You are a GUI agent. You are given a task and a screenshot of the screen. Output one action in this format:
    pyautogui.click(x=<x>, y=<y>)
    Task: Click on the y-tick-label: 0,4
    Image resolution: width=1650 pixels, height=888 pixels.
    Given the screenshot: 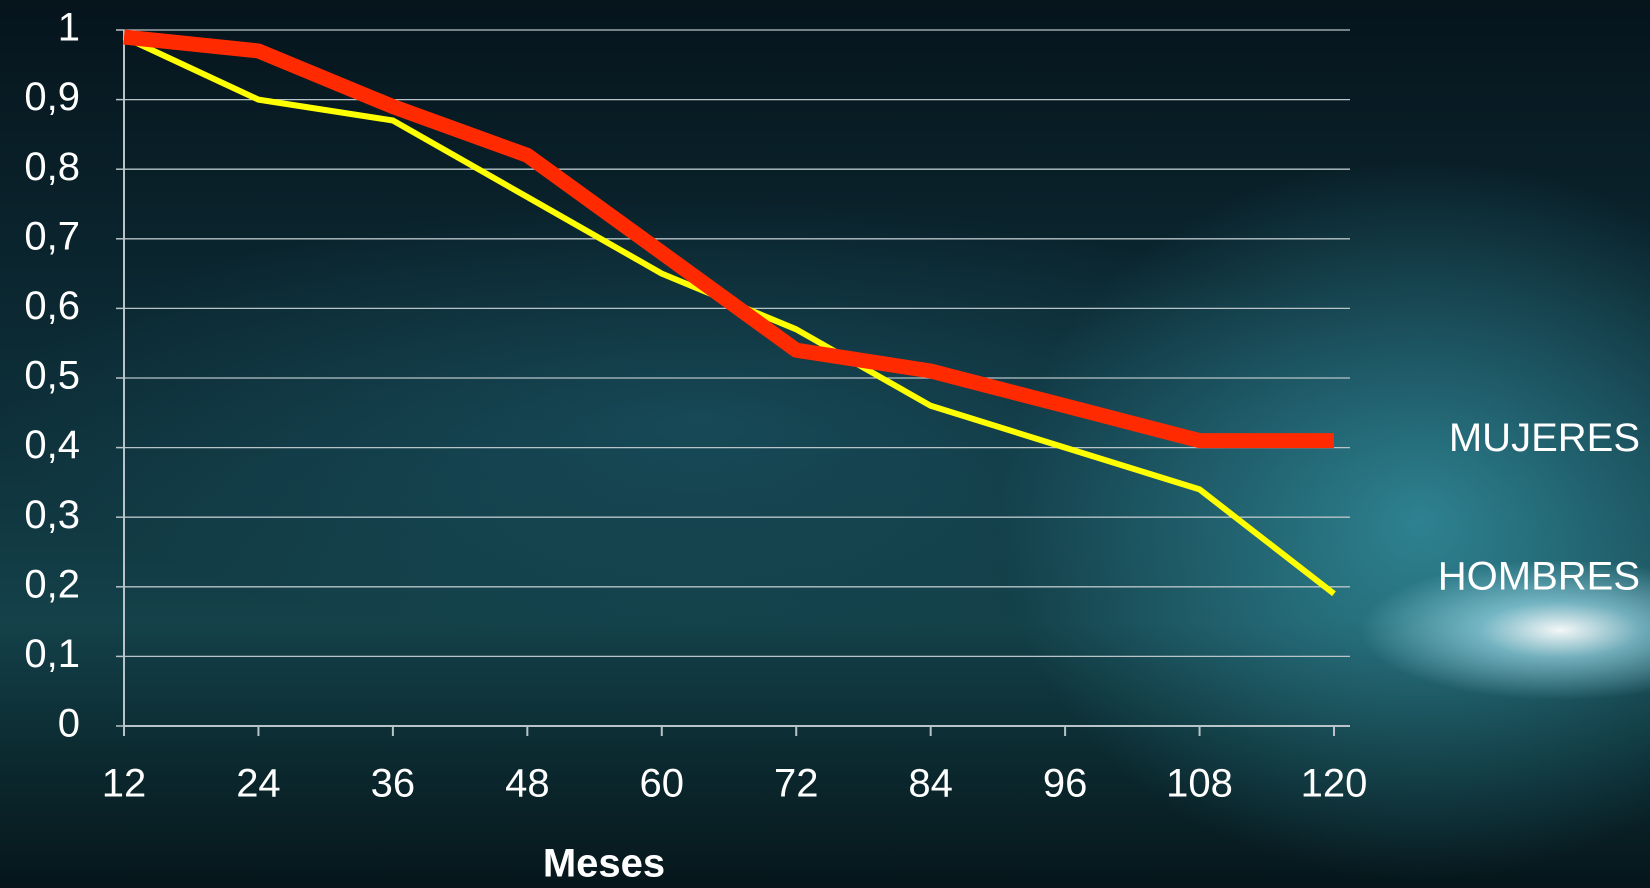 What is the action you would take?
    pyautogui.click(x=52, y=445)
    